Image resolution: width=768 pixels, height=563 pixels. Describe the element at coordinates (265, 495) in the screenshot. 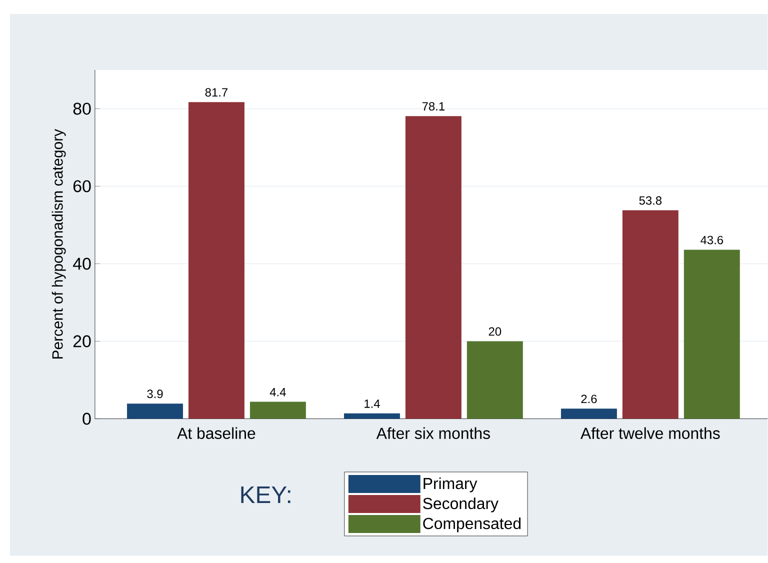

I see `legend-title: KEY:` at that location.